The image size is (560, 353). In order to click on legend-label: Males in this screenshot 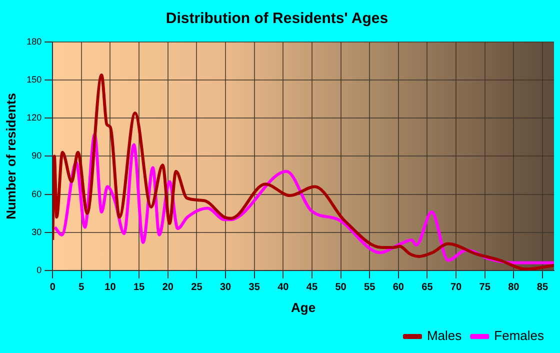, I will do `click(444, 336)`.